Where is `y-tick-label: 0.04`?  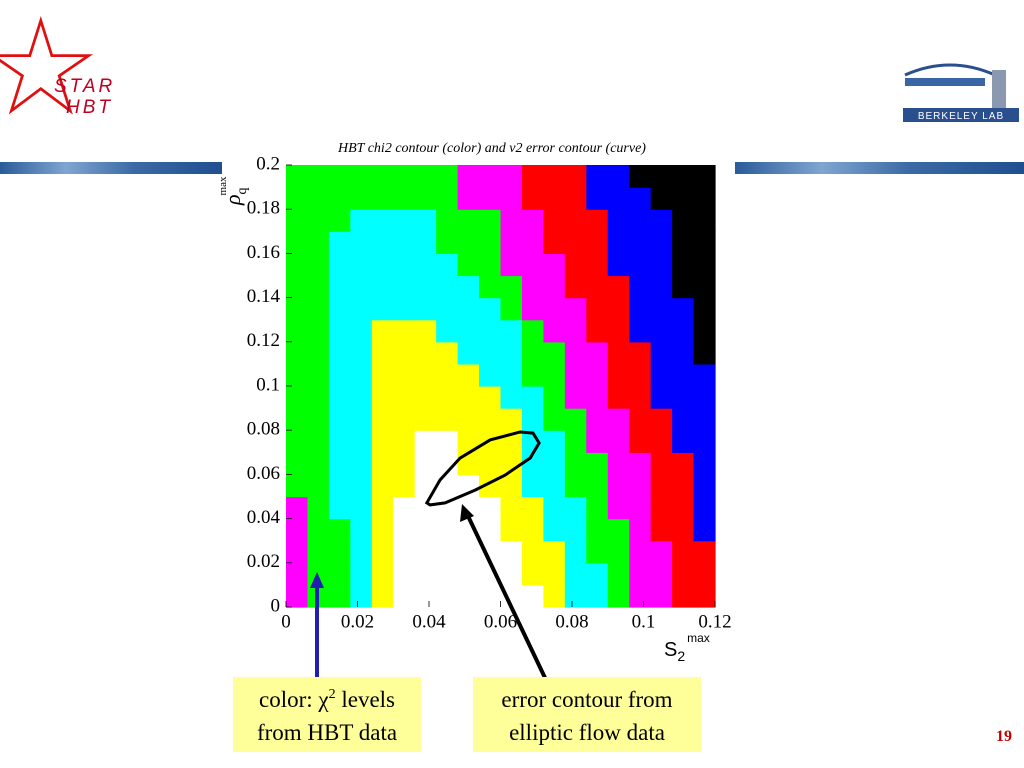
y-tick-label: 0.04 is located at coordinates (264, 517).